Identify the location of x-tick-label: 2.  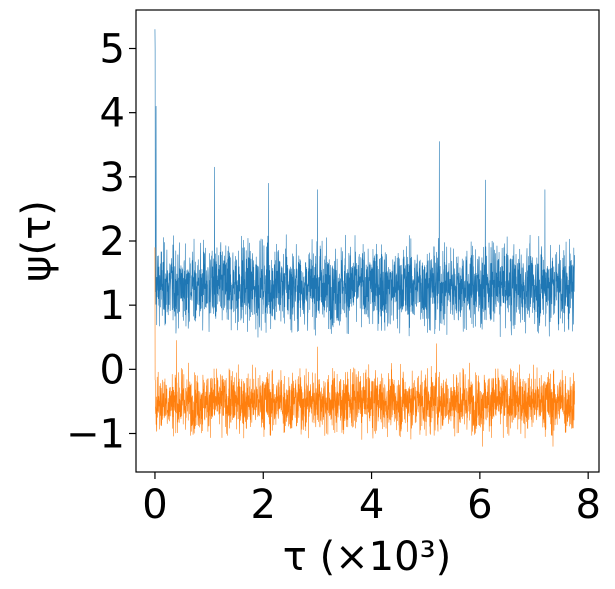
(263, 505).